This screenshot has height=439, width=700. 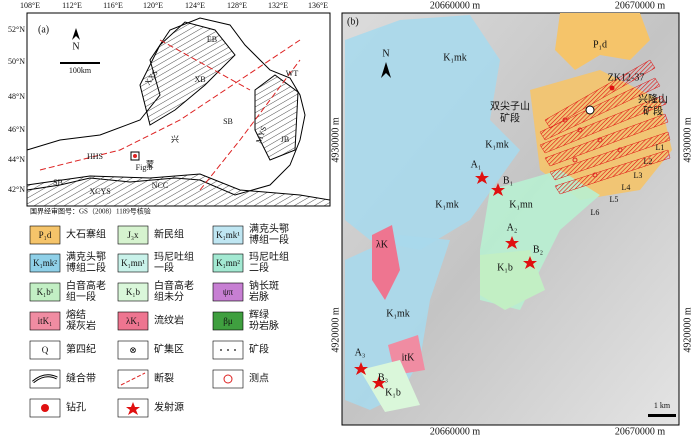 I want to click on legend-label: 新民组, so click(x=169, y=233).